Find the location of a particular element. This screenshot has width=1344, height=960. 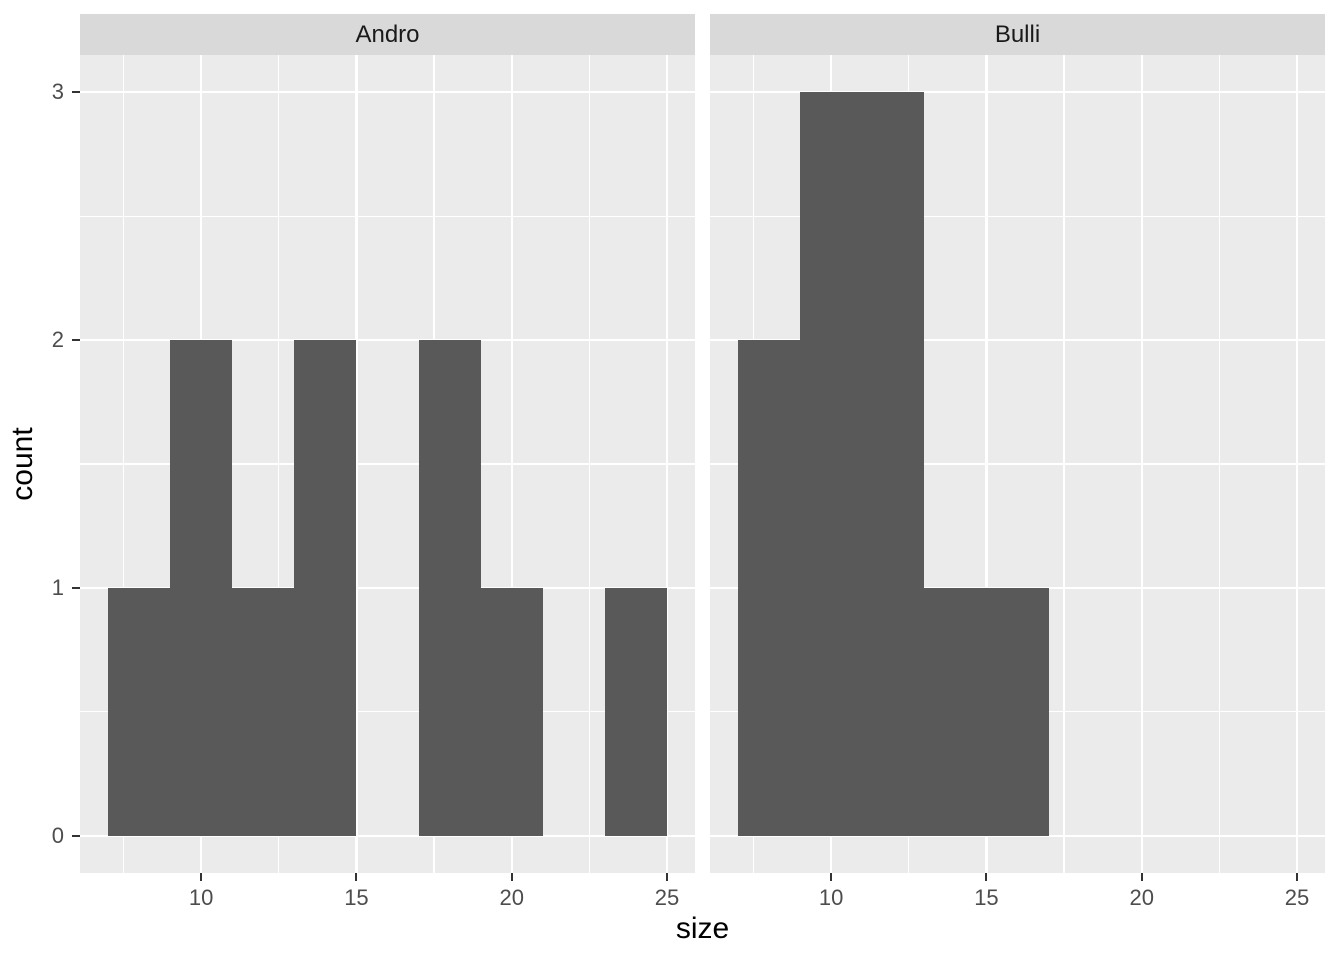

y-tick-label: 0 is located at coordinates (57, 835).